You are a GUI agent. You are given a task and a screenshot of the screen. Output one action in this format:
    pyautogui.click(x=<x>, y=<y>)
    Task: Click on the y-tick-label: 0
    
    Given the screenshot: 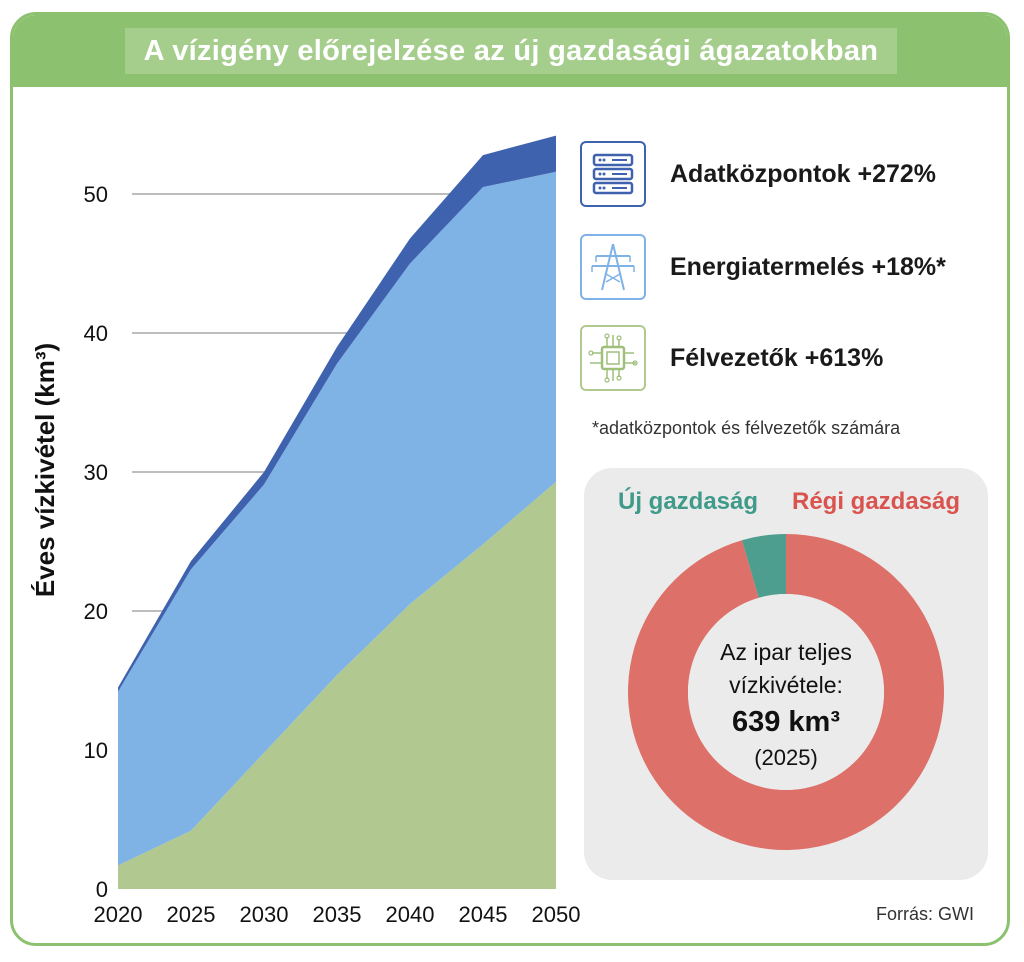 What is the action you would take?
    pyautogui.click(x=102, y=889)
    